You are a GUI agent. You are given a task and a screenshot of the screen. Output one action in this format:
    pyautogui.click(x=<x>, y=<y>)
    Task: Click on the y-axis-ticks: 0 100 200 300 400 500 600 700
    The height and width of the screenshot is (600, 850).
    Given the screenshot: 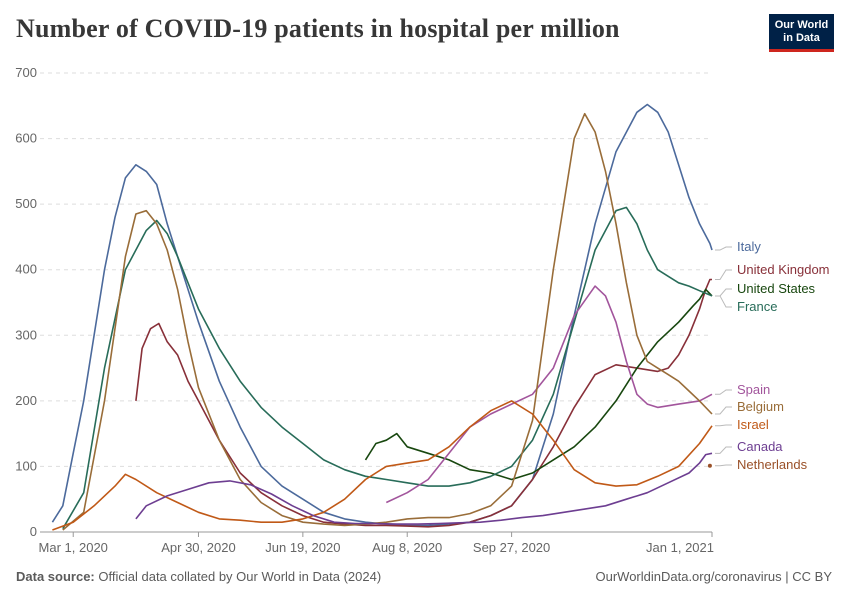 What is the action you would take?
    pyautogui.click(x=26, y=302)
    